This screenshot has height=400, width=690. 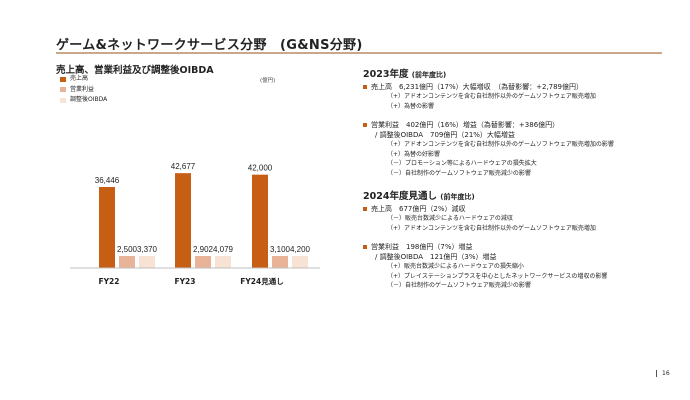 I want to click on bar-adjusted-oibda-FY24見通し, so click(x=300, y=262).